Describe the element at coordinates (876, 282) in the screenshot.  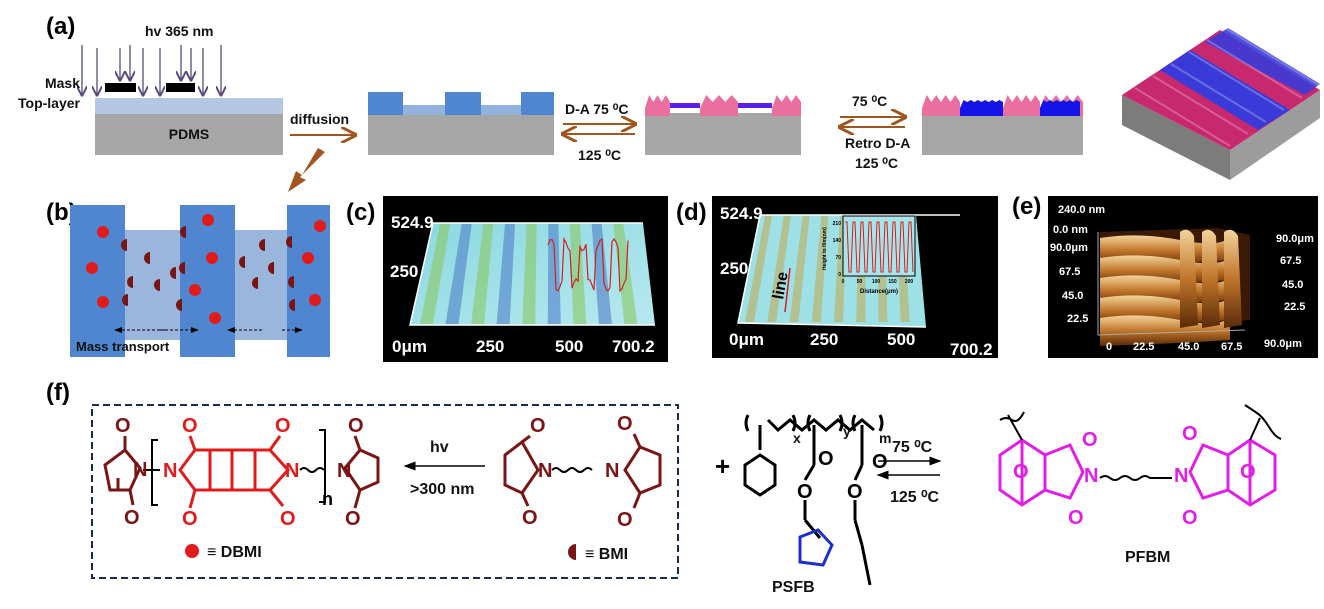
I see `inset-x-tick: 100` at that location.